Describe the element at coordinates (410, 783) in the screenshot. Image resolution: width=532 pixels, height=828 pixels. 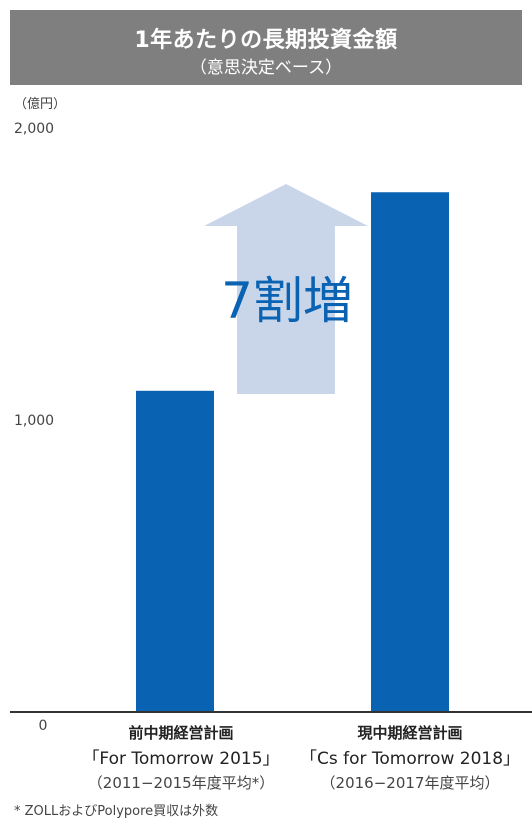
I see `category-period-2: （2016−2017年度平均）` at that location.